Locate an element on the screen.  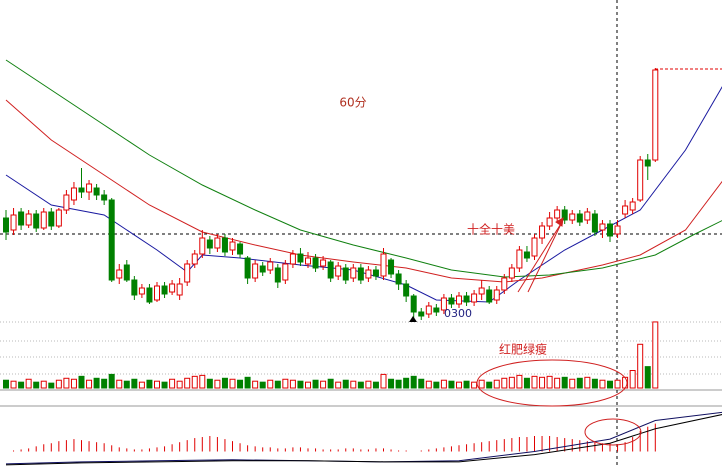
low-marker is located at coordinates (413, 319).